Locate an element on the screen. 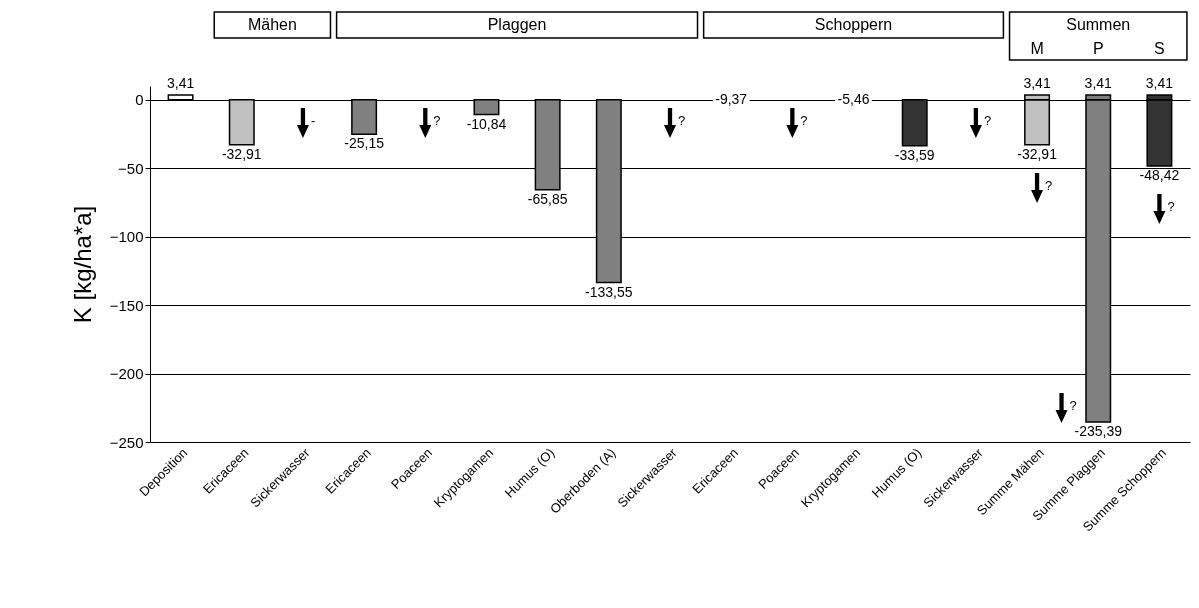  data-label: -133,55 is located at coordinates (609, 291).